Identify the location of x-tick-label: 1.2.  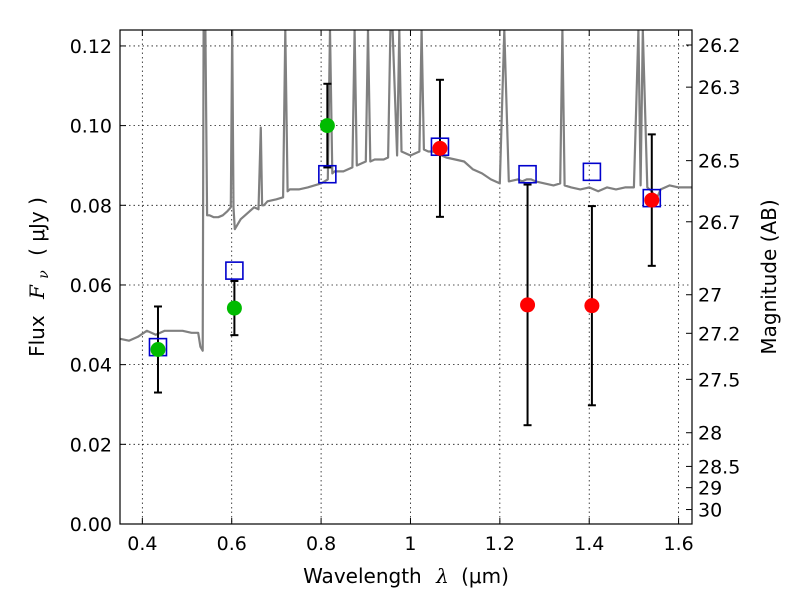
(500, 544).